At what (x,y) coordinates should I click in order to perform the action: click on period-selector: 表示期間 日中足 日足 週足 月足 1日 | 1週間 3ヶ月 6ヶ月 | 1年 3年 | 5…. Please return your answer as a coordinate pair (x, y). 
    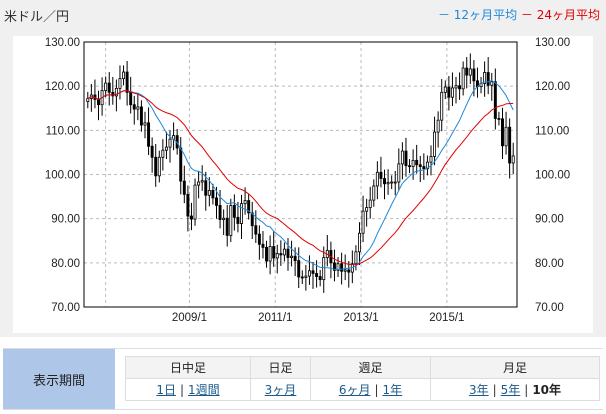
    Looking at the image, I should click on (303, 379).